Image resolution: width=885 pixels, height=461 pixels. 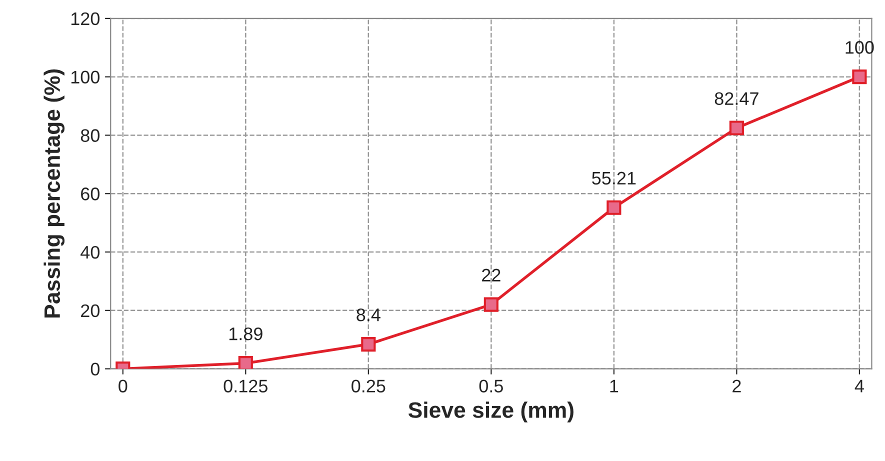 I want to click on data-label: 22, so click(x=491, y=275).